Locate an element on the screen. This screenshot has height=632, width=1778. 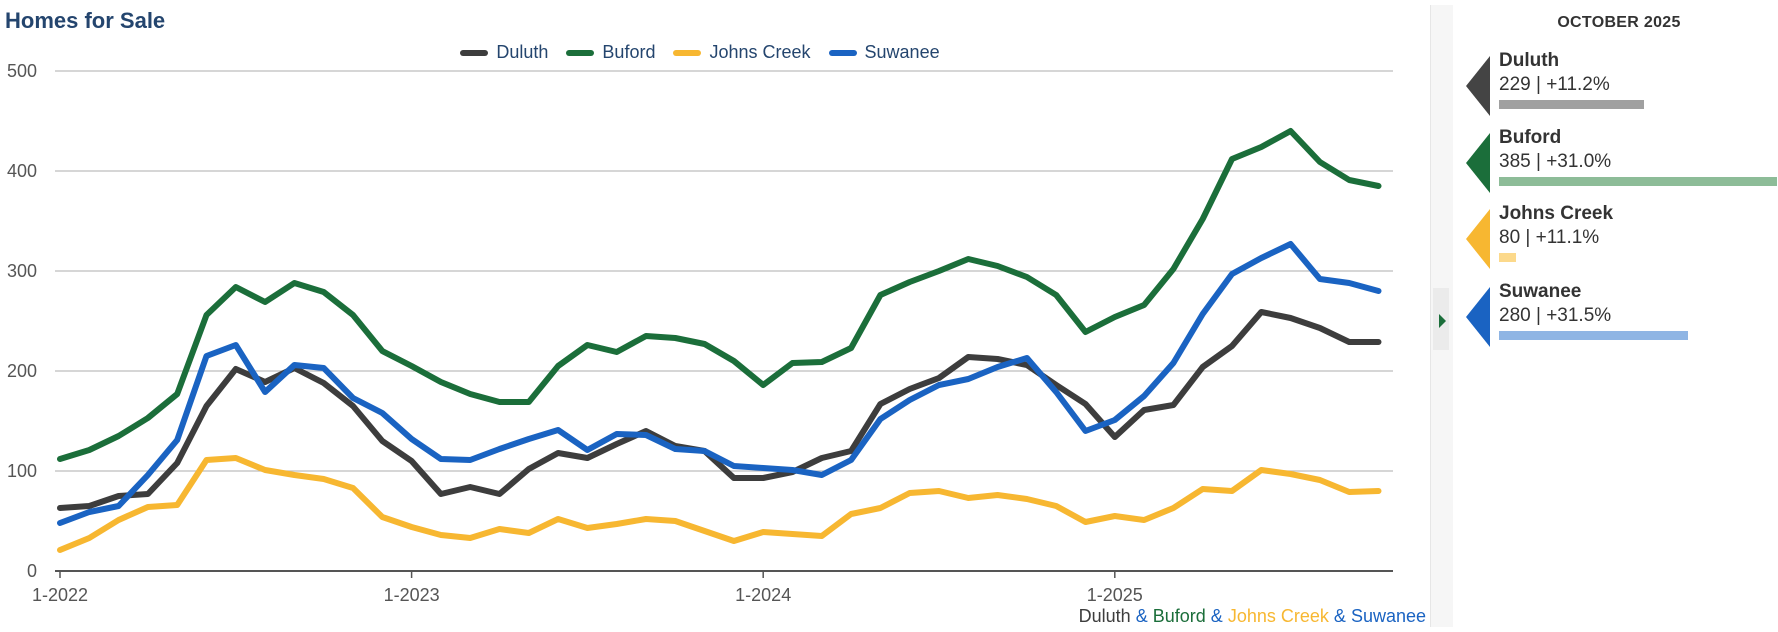
card-name: Duluth is located at coordinates (1529, 60).